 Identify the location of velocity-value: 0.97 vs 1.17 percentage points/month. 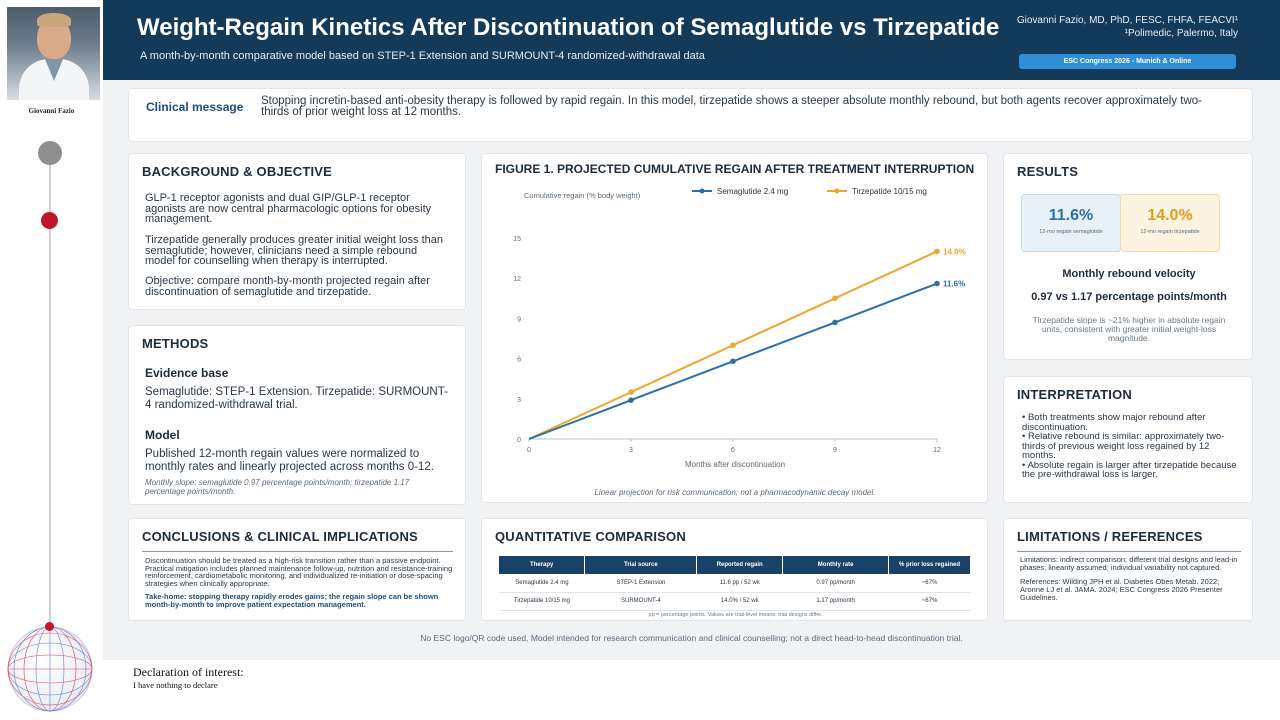
(1129, 297).